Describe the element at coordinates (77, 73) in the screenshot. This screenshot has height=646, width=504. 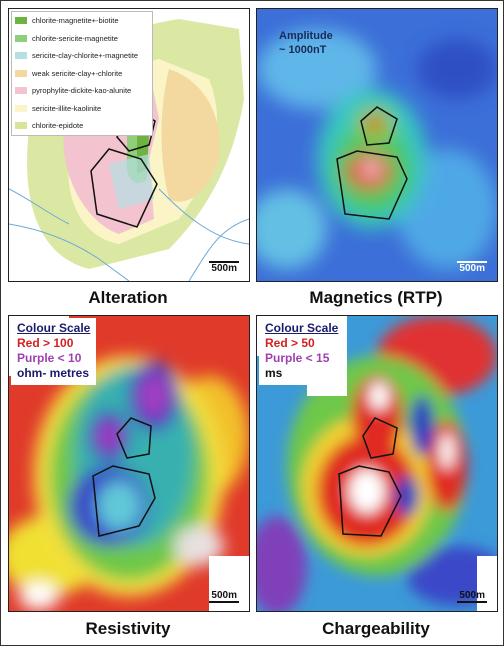
I see `legend-label: weak sericite-clay+-chlorite` at that location.